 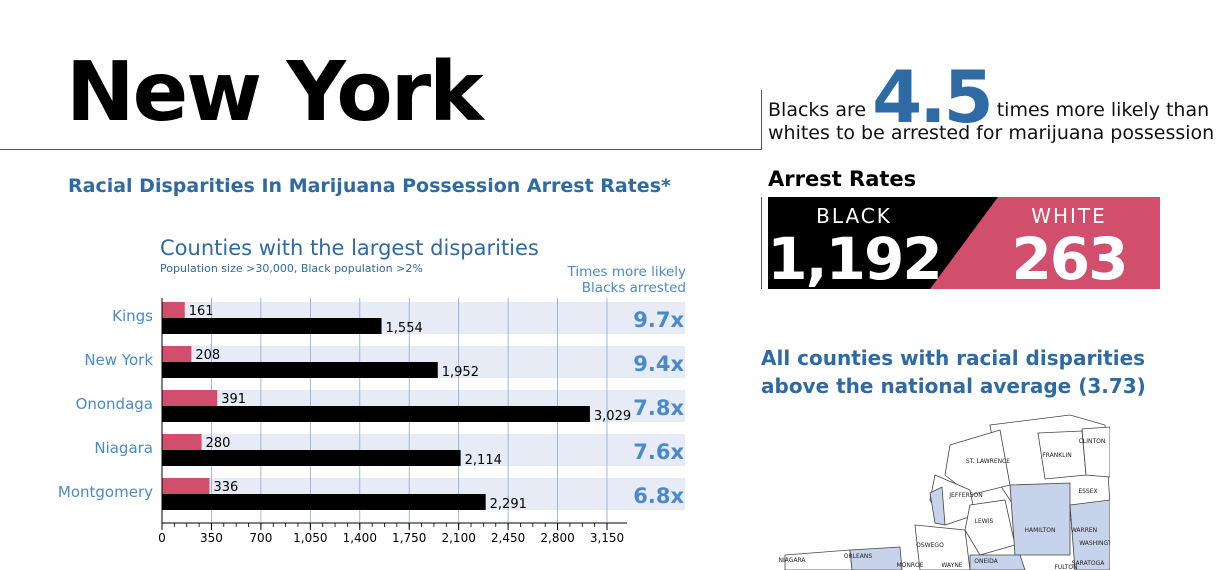 What do you see at coordinates (626, 272) in the screenshot?
I see `ratio-header-line-1: Times more likely` at bounding box center [626, 272].